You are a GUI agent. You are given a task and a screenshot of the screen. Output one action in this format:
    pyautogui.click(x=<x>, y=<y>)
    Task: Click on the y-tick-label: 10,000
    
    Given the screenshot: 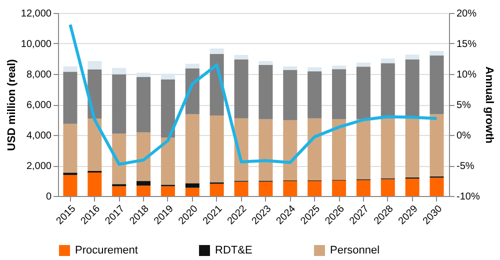 What is the action you would take?
    pyautogui.click(x=36, y=44)
    